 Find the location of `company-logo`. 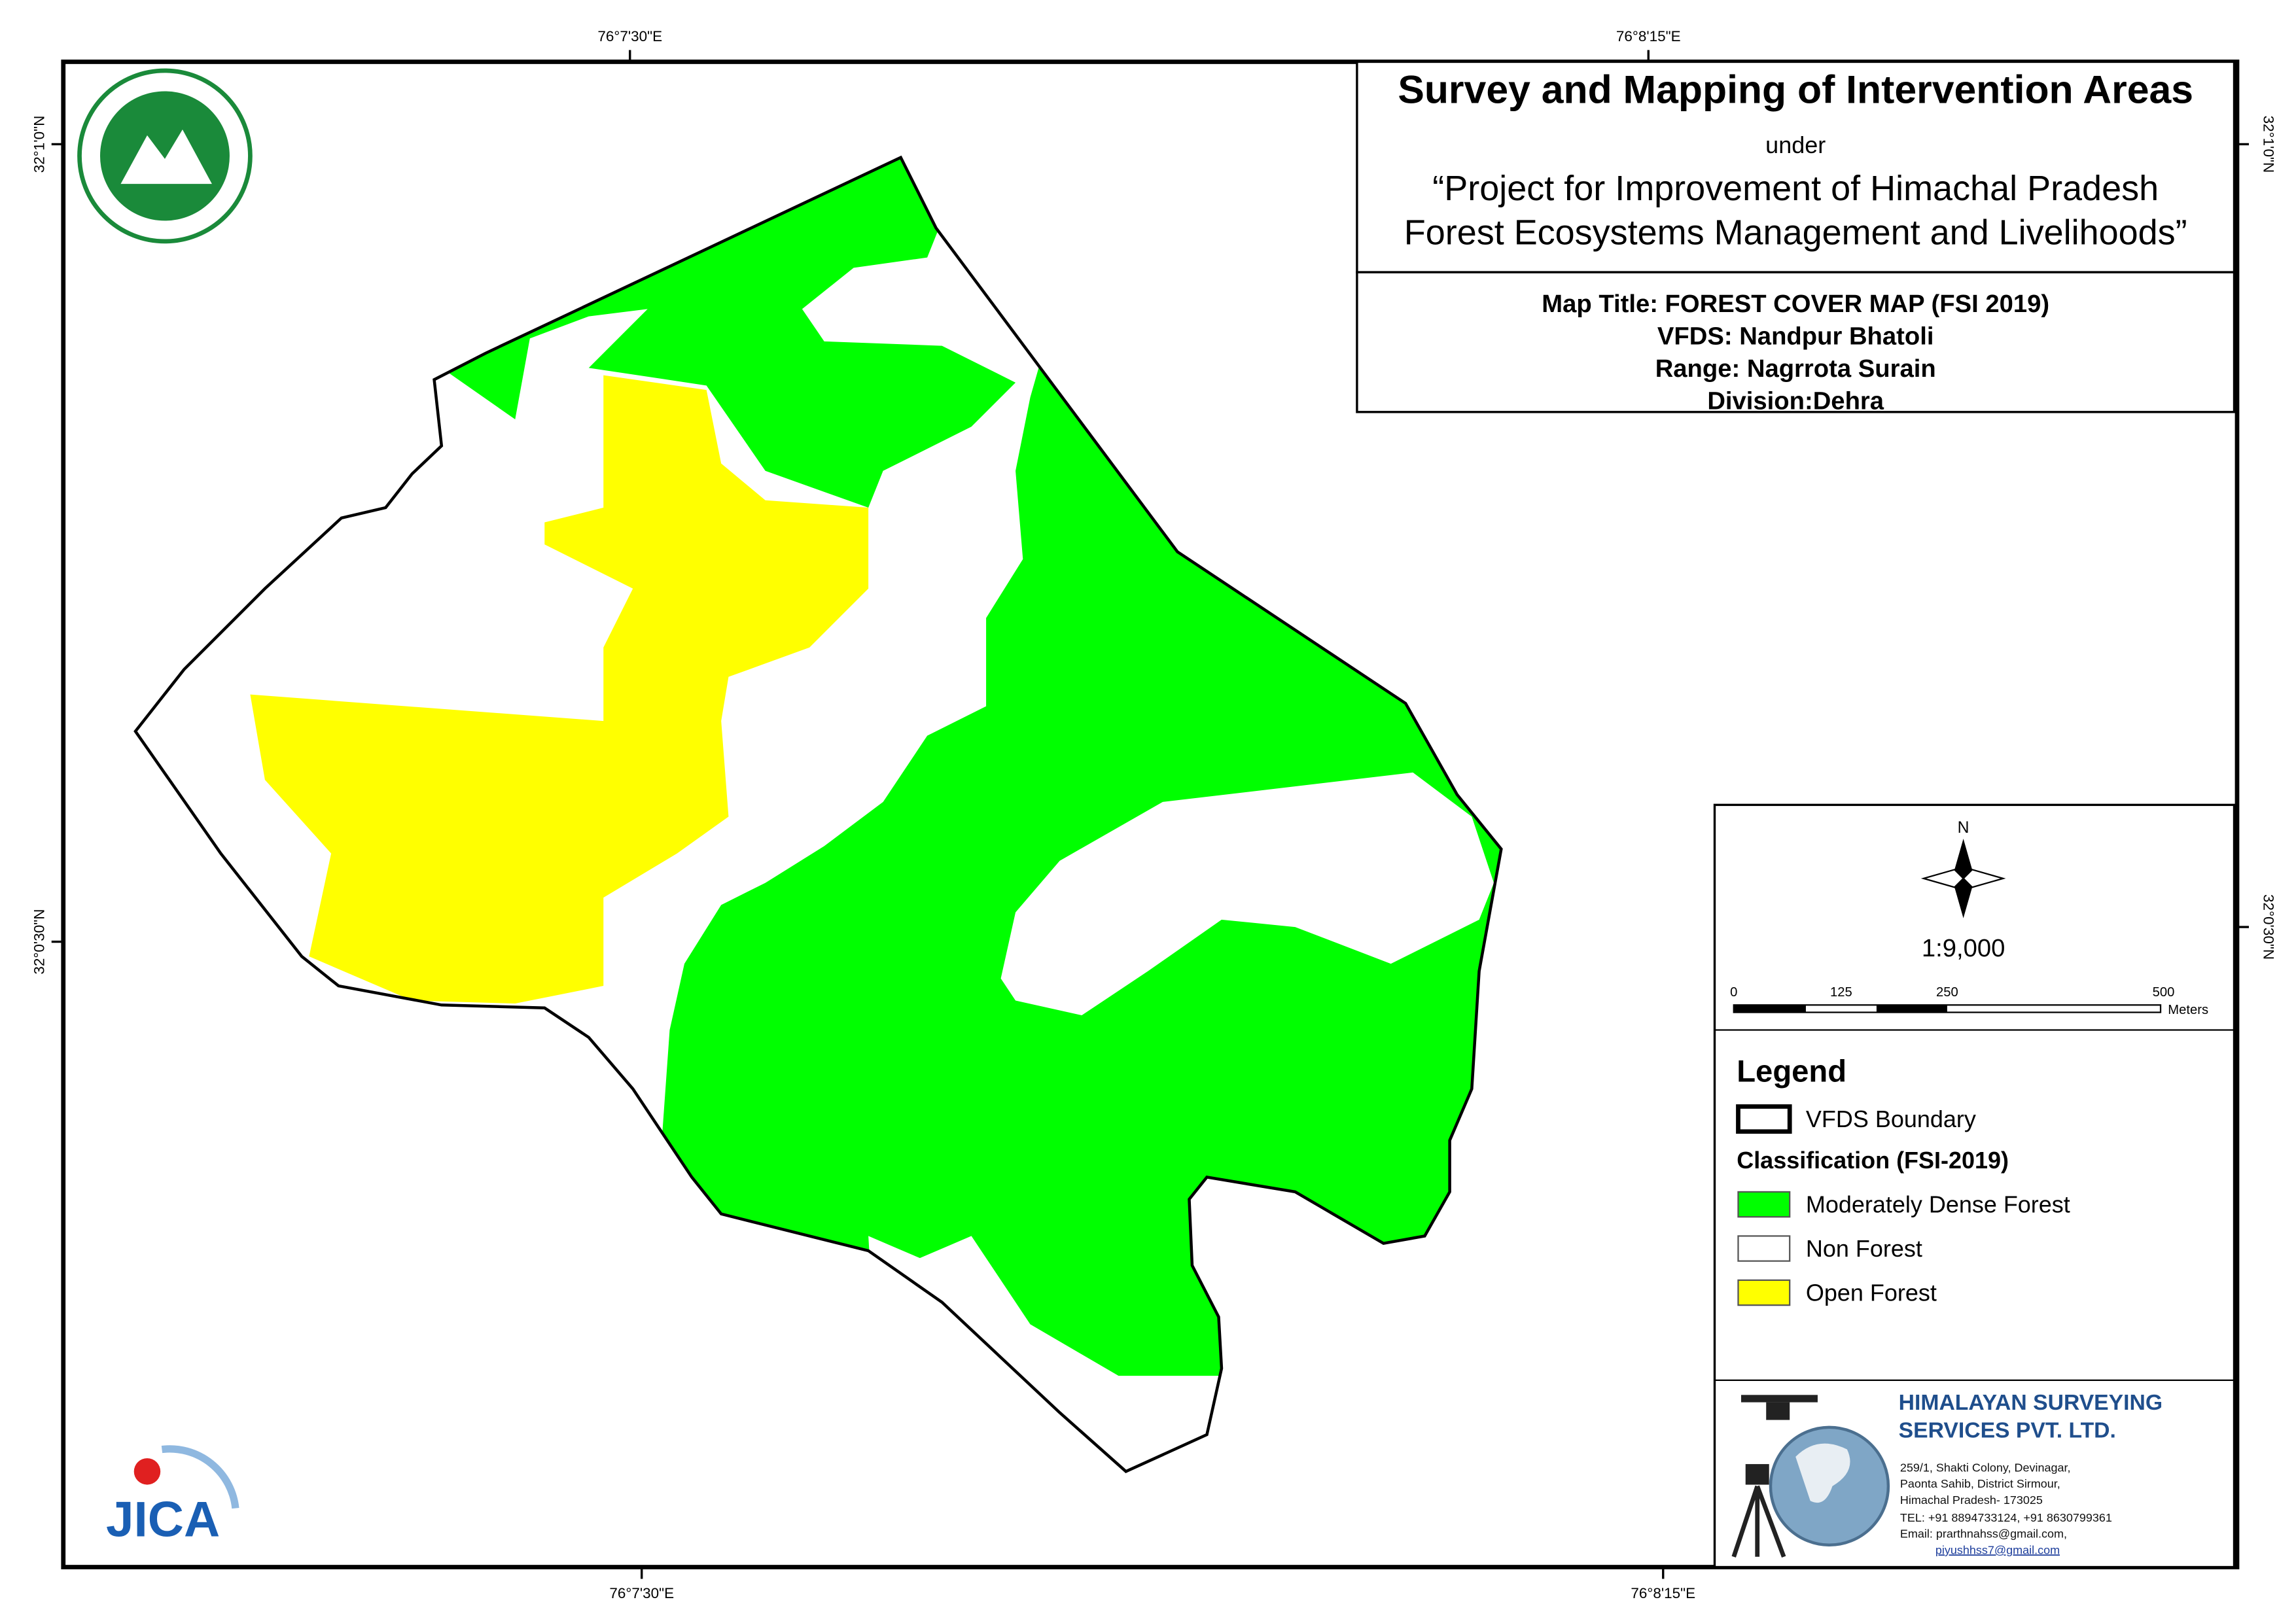

company-logo is located at coordinates (1811, 1476).